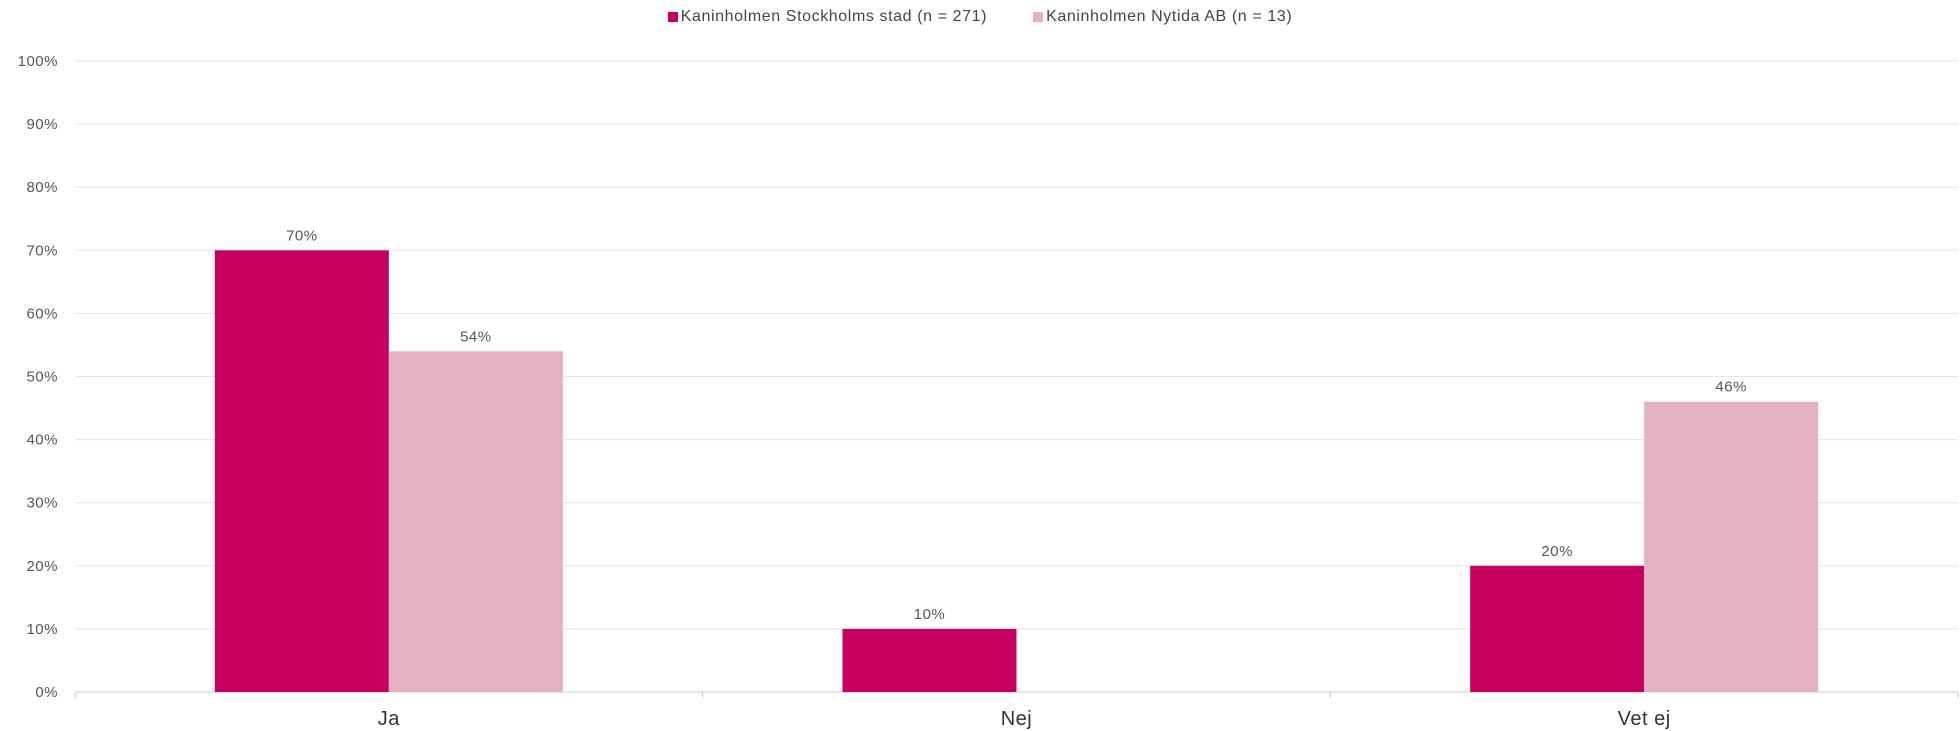 The image size is (1960, 731). What do you see at coordinates (301, 471) in the screenshot?
I see `bar-series-0-ja` at bounding box center [301, 471].